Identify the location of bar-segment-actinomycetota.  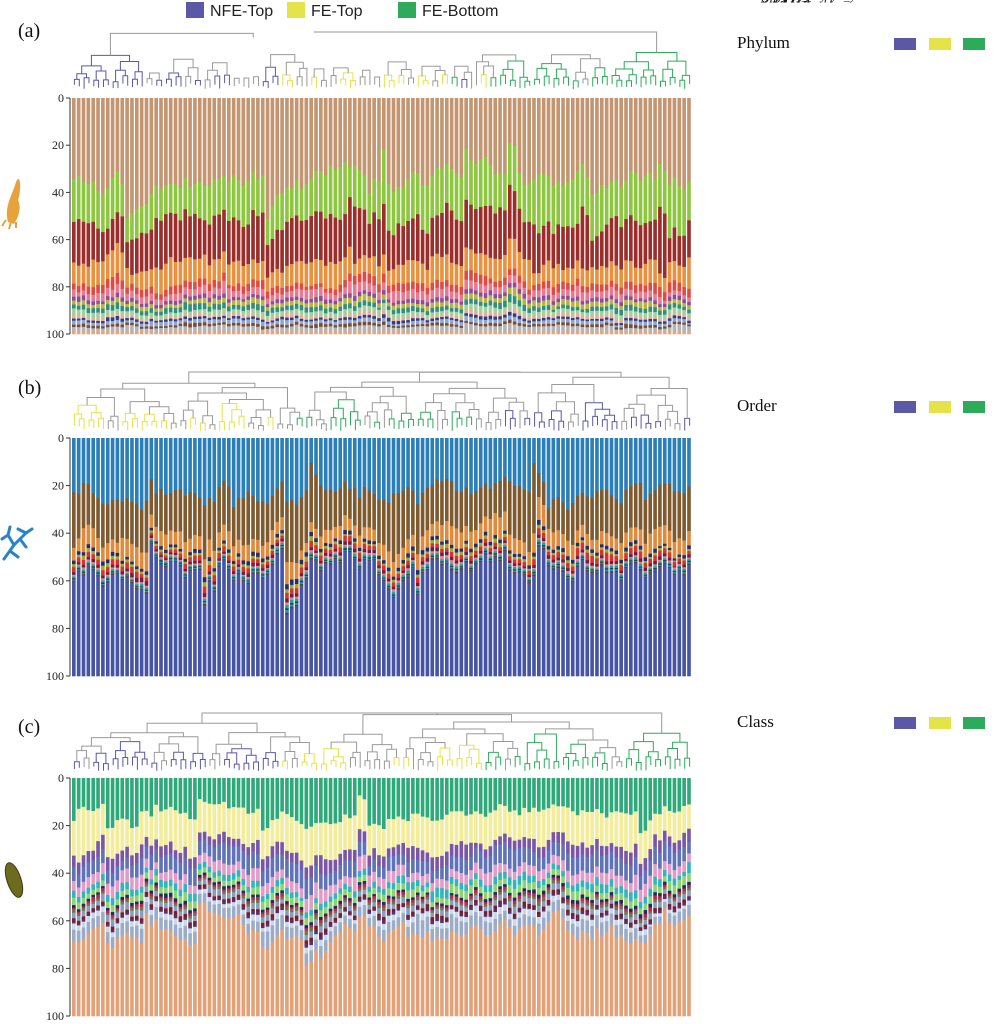
(640, 203).